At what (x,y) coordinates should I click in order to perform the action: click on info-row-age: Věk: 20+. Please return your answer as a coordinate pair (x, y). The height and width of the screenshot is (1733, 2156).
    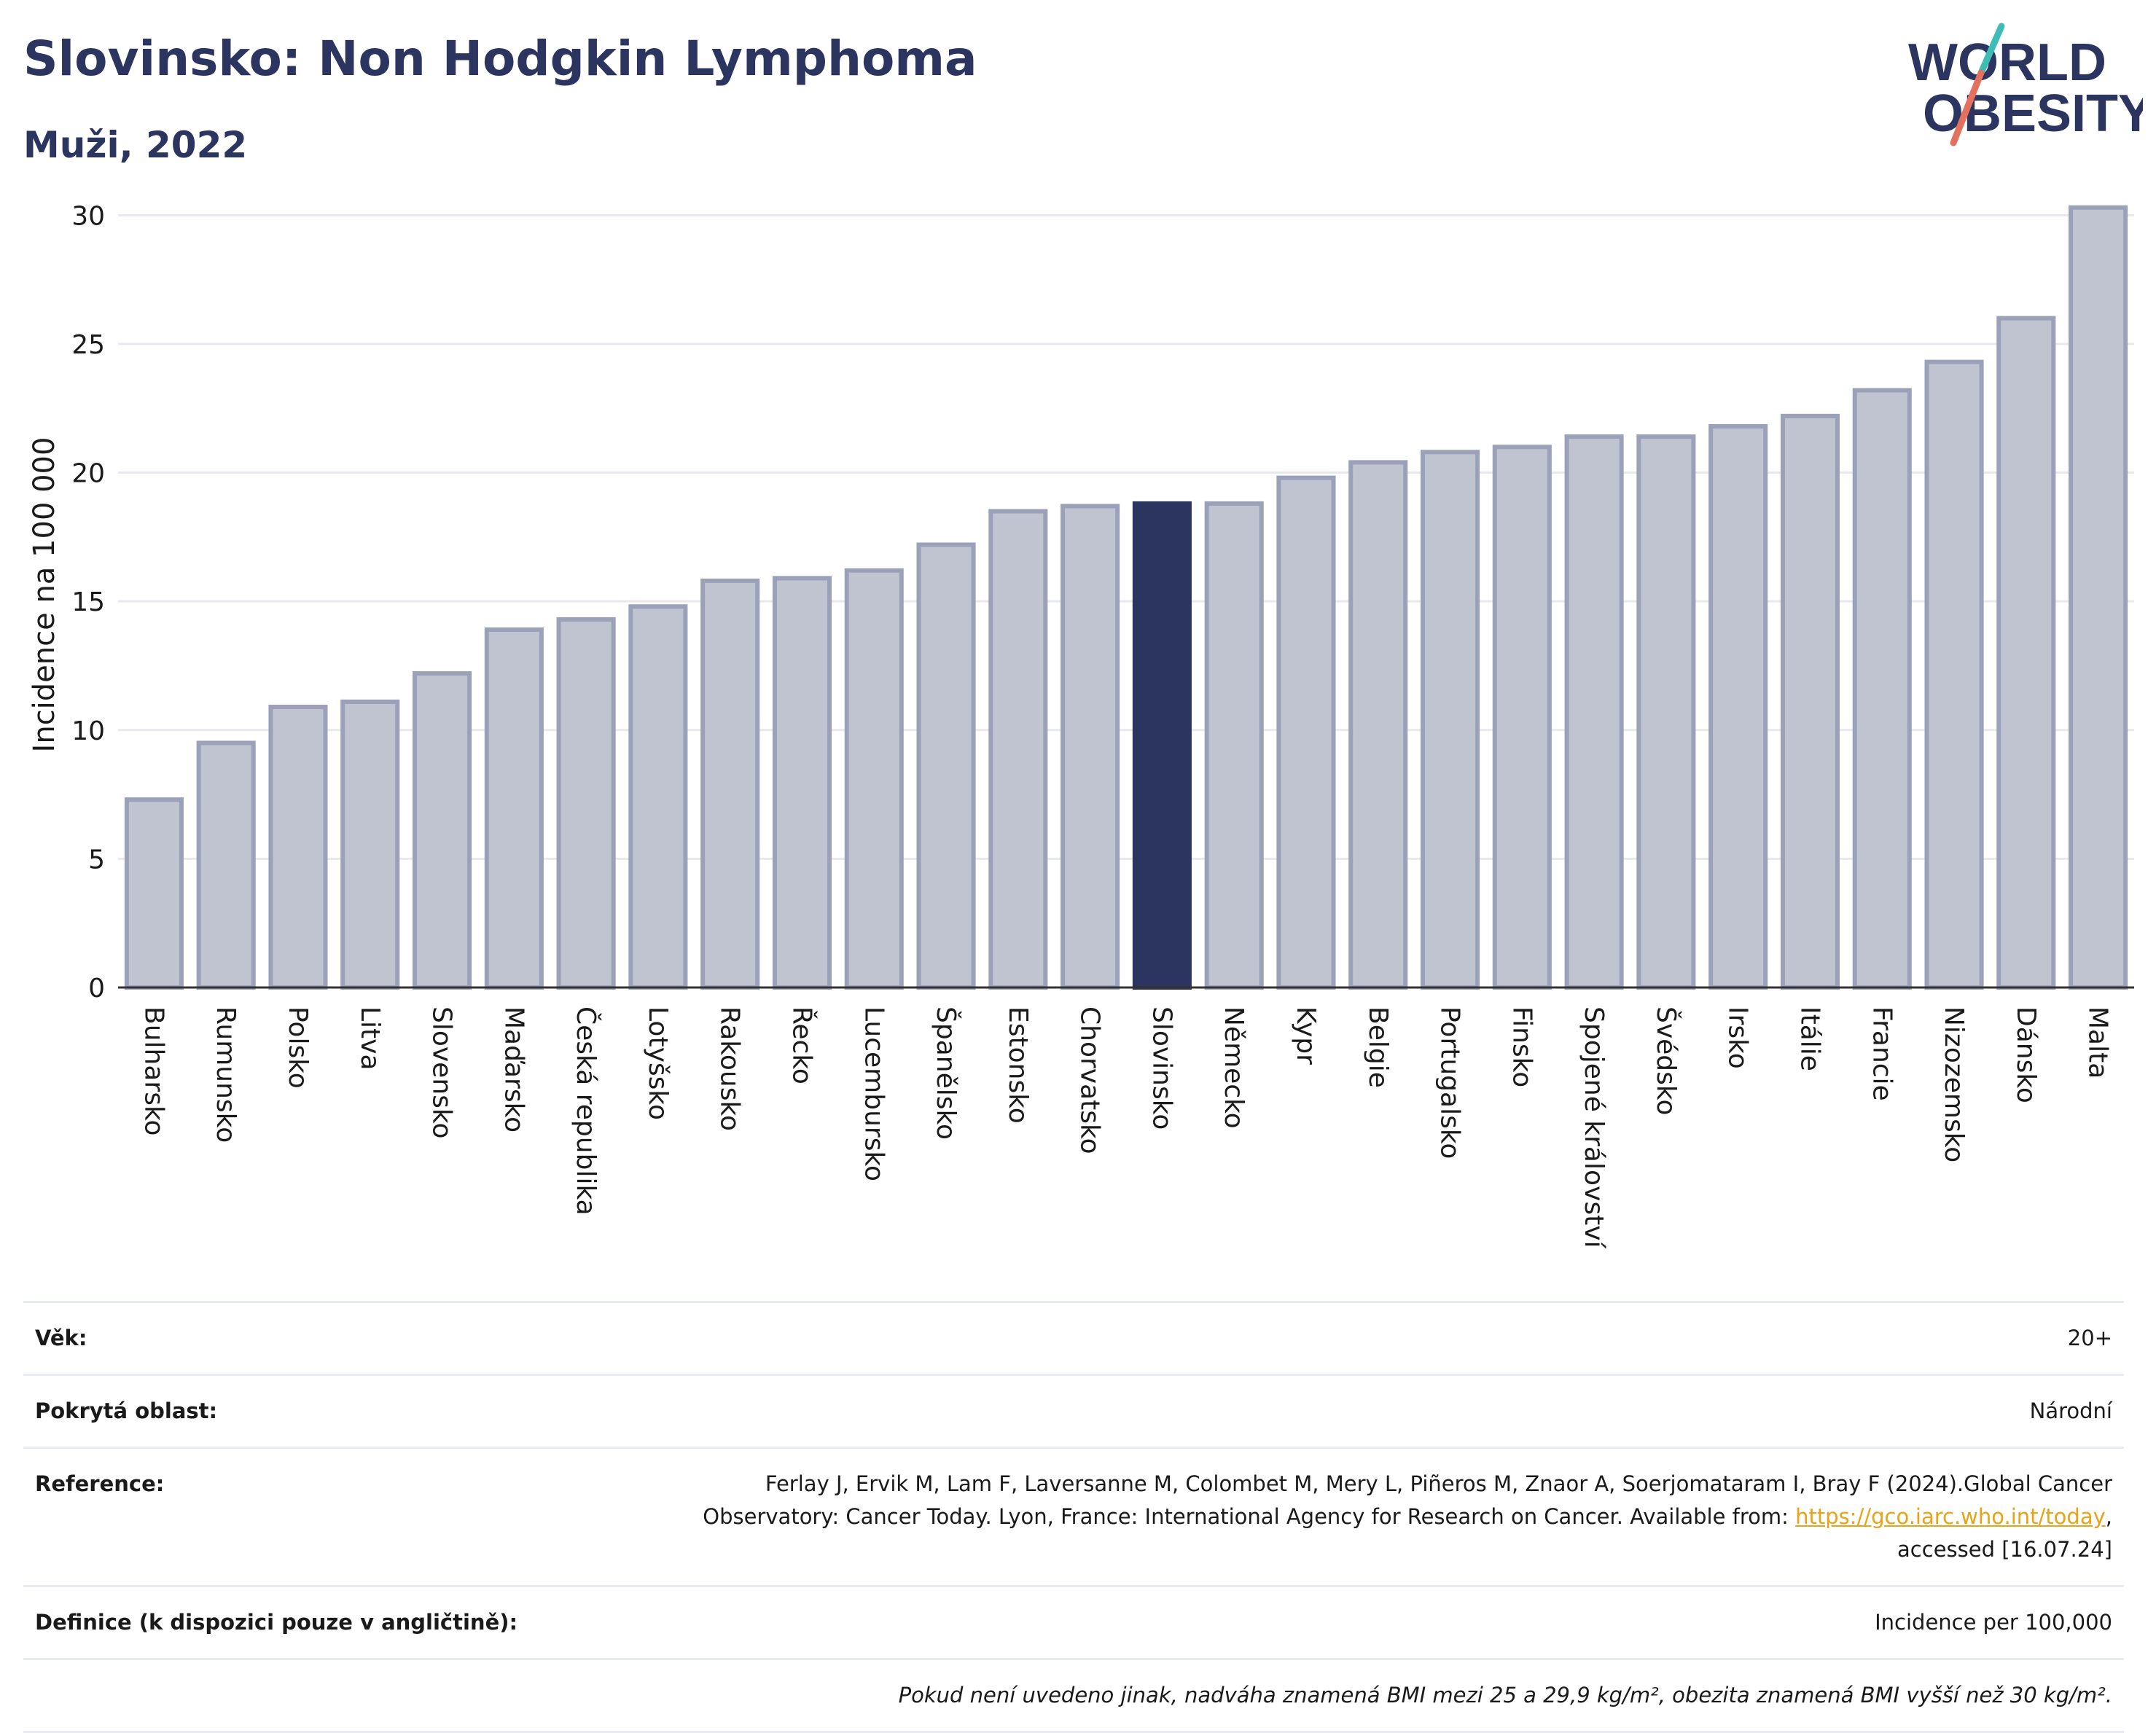
    Looking at the image, I should click on (1073, 1338).